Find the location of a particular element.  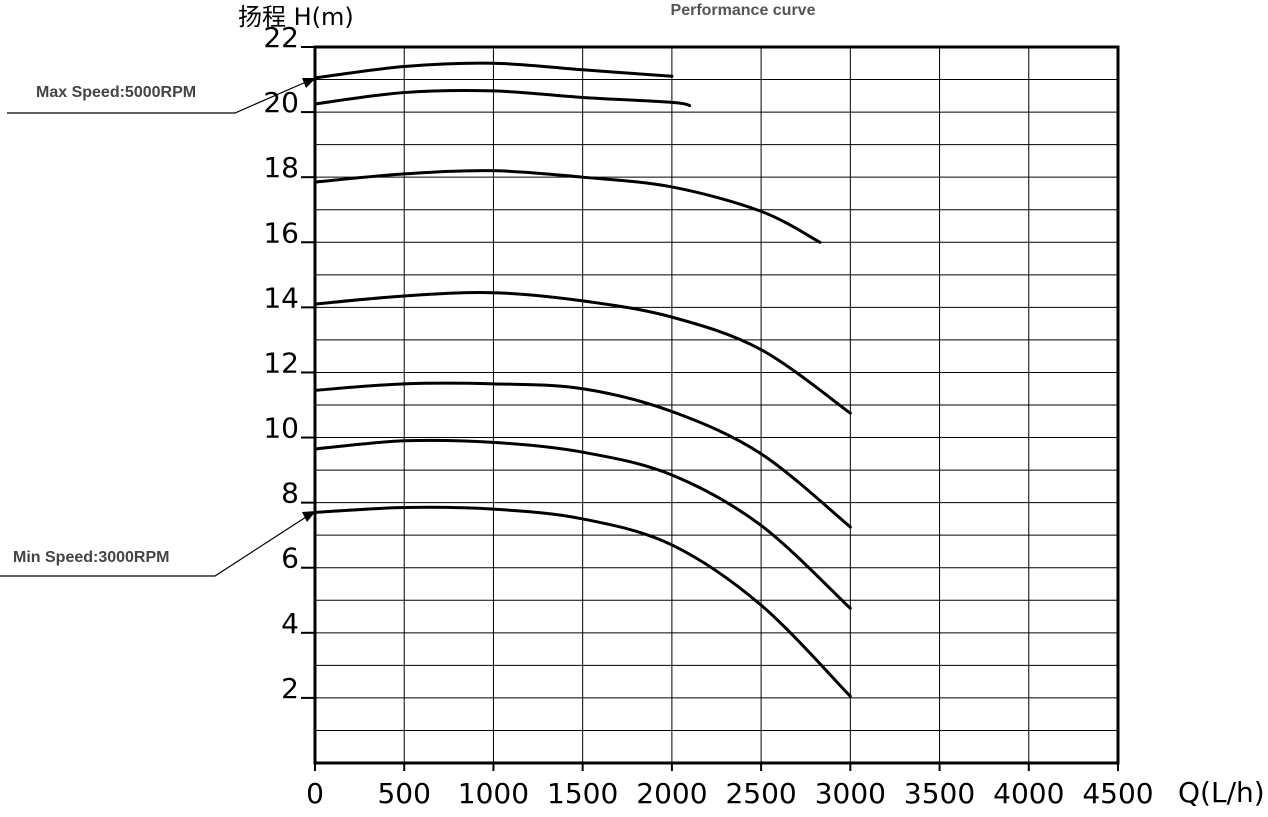

annotation: Min Speed:3000RPM is located at coordinates (91, 557).